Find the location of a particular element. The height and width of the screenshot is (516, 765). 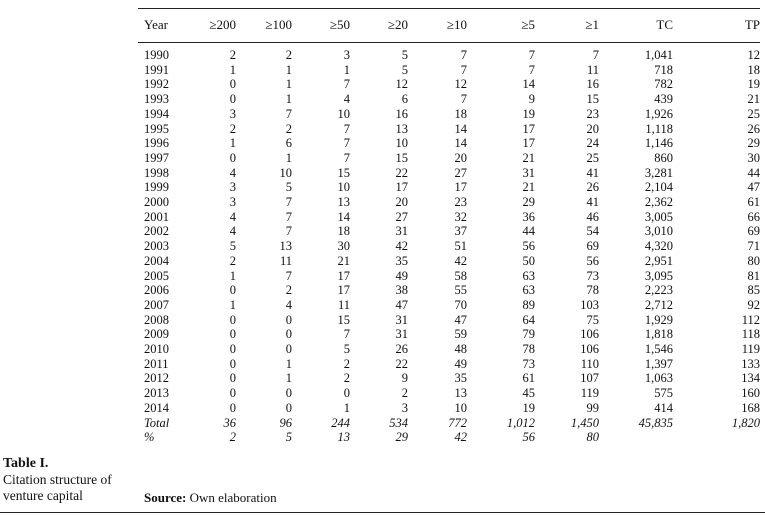

value-cell: 26 is located at coordinates (593, 187).